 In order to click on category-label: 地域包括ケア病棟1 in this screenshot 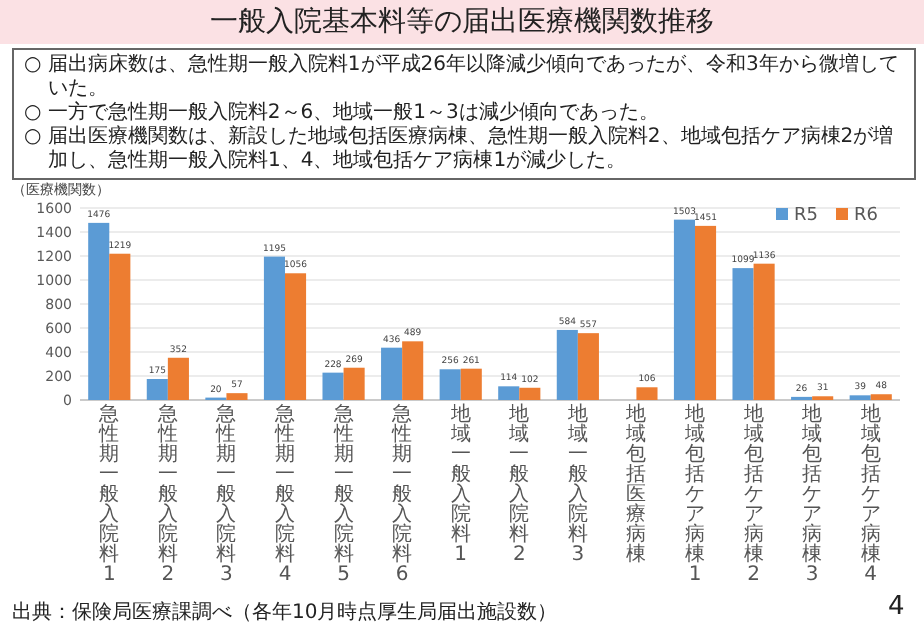, I will do `click(695, 495)`.